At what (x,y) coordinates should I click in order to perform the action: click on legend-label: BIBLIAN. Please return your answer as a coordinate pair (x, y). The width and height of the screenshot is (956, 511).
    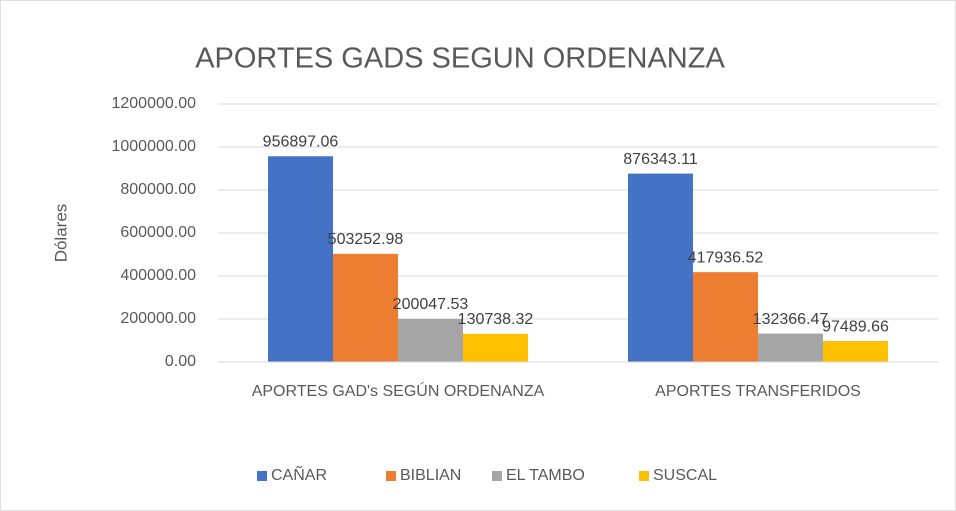
    Looking at the image, I should click on (430, 475).